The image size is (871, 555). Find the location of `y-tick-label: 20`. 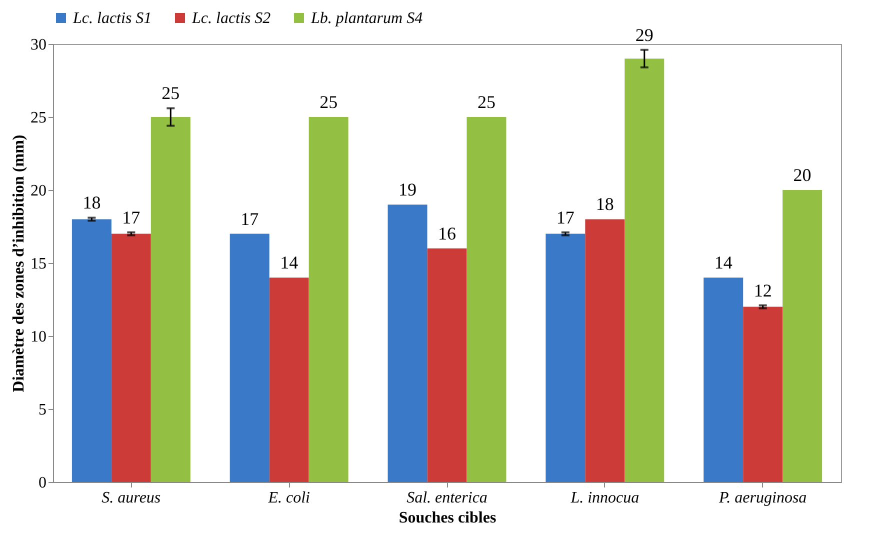

y-tick-label: 20 is located at coordinates (38, 191).